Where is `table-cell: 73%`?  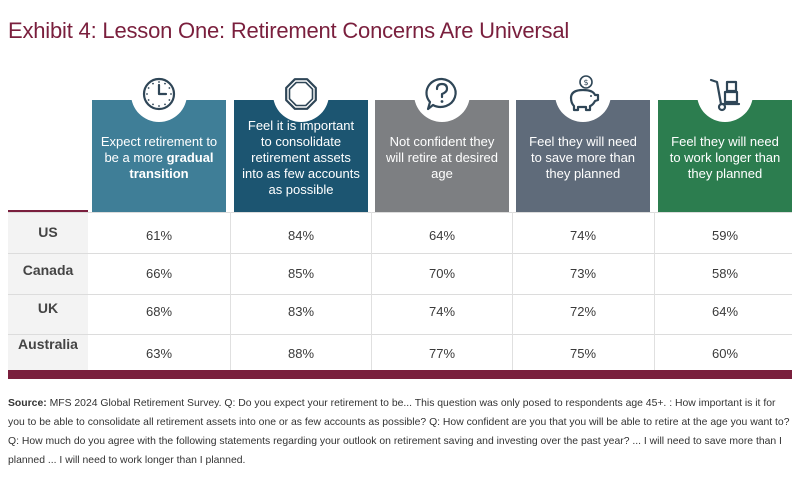 table-cell: 73% is located at coordinates (583, 273).